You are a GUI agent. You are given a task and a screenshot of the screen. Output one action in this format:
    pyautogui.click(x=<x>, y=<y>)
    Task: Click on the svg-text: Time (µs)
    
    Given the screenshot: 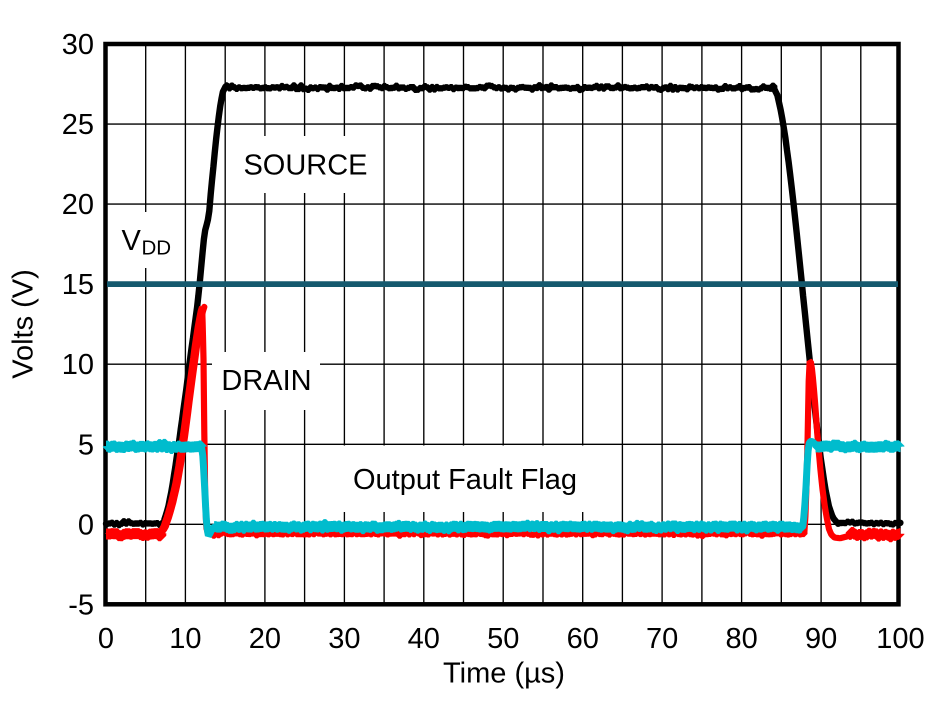 What is the action you would take?
    pyautogui.click(x=504, y=674)
    